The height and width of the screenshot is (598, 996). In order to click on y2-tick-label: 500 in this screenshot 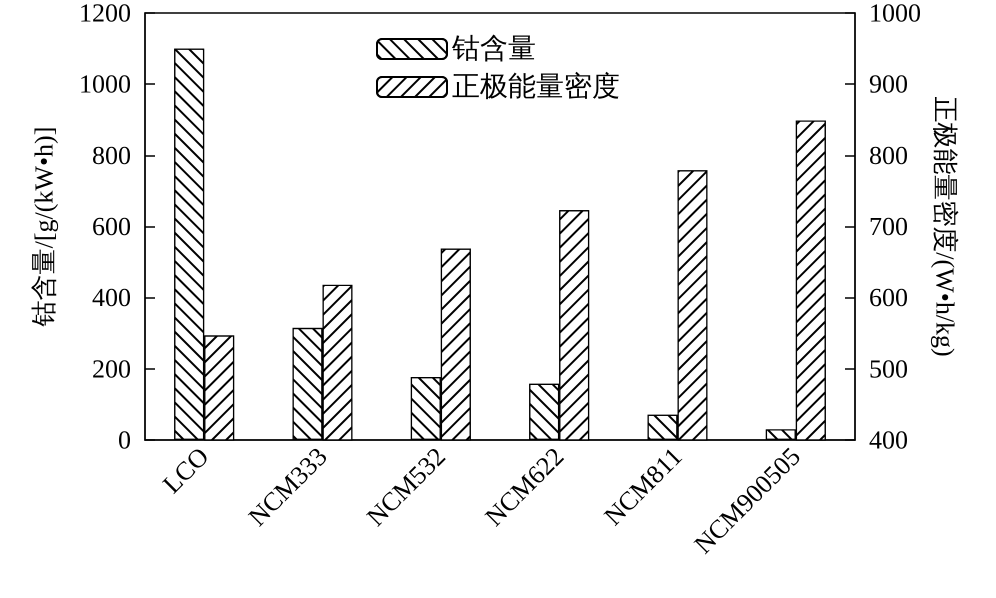, I will do `click(888, 369)`.